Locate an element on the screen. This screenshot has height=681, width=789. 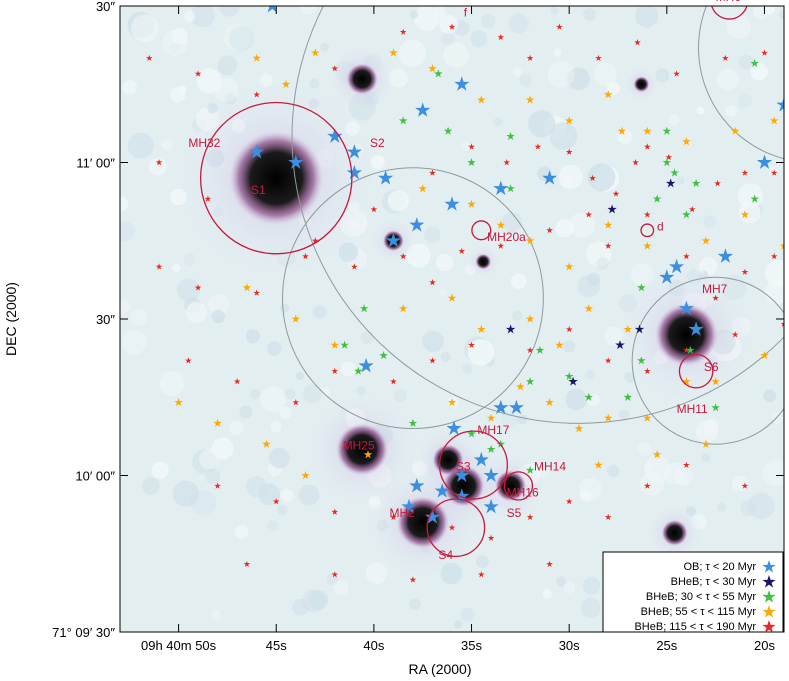
region-label: MH2 is located at coordinates (403, 513).